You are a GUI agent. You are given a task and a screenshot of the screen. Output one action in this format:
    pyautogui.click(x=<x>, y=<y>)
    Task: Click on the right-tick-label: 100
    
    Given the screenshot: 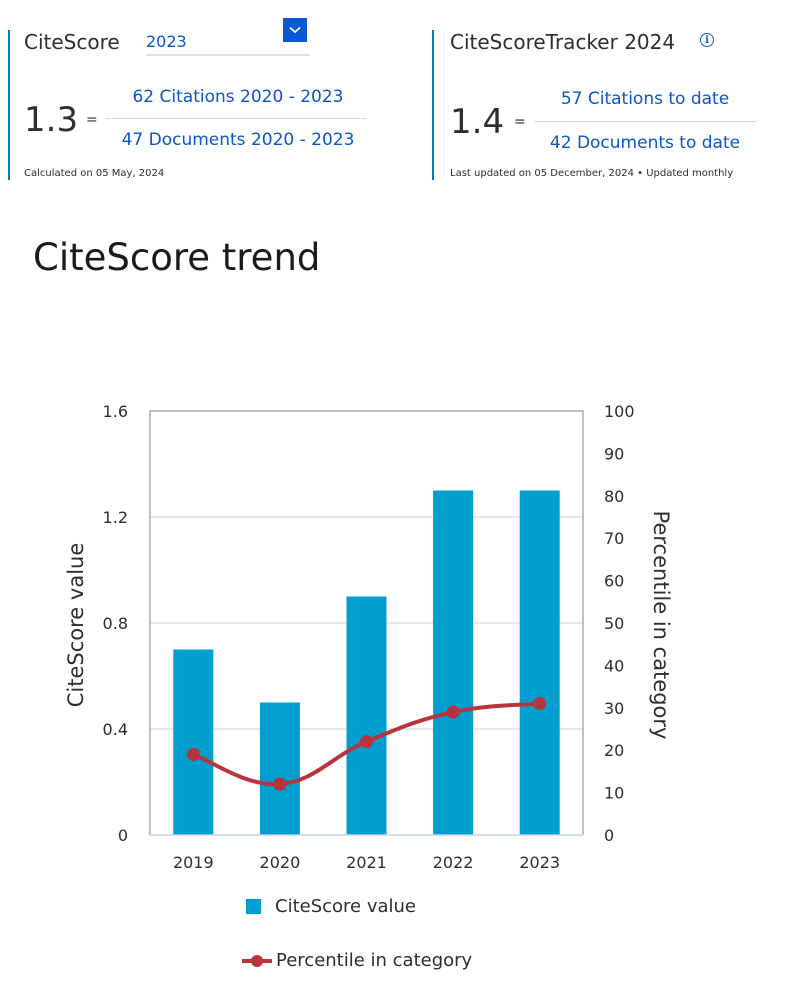 What is the action you would take?
    pyautogui.click(x=619, y=411)
    